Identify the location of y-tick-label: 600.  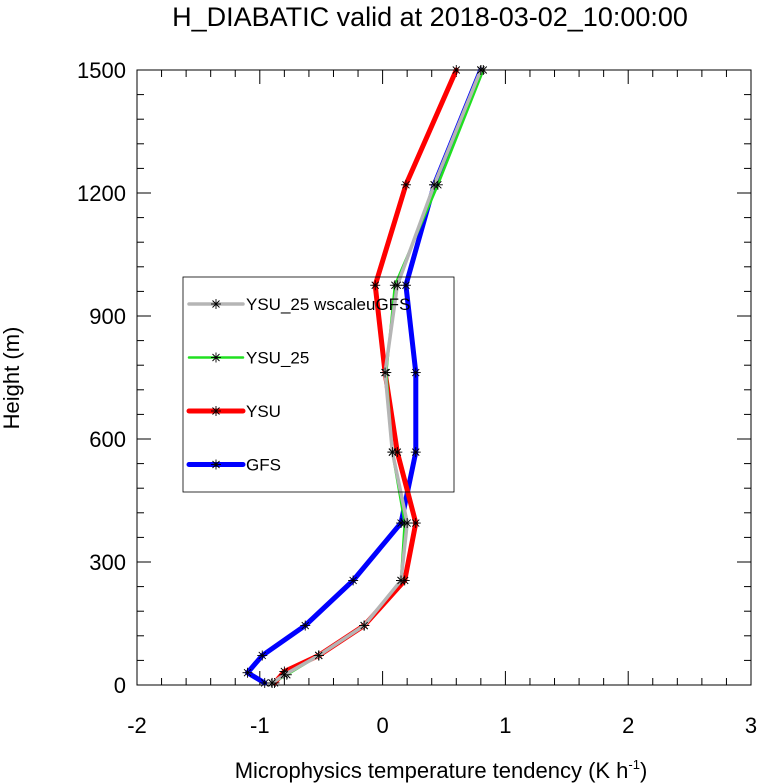
(107, 439).